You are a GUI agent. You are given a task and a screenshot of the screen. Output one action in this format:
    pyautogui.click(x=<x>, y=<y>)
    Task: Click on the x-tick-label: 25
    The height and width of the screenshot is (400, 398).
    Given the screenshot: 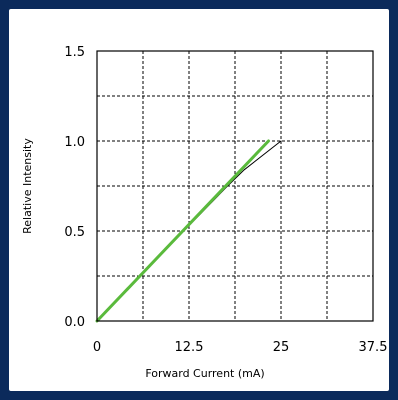 What is the action you would take?
    pyautogui.click(x=281, y=347)
    